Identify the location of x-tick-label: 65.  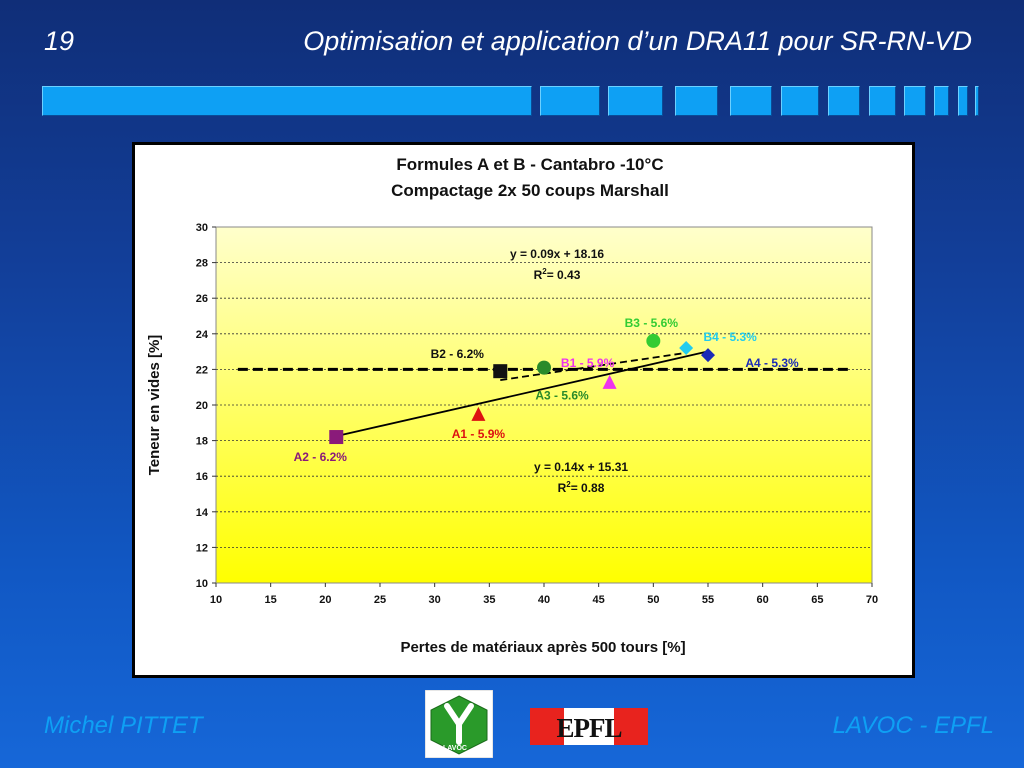
(817, 600).